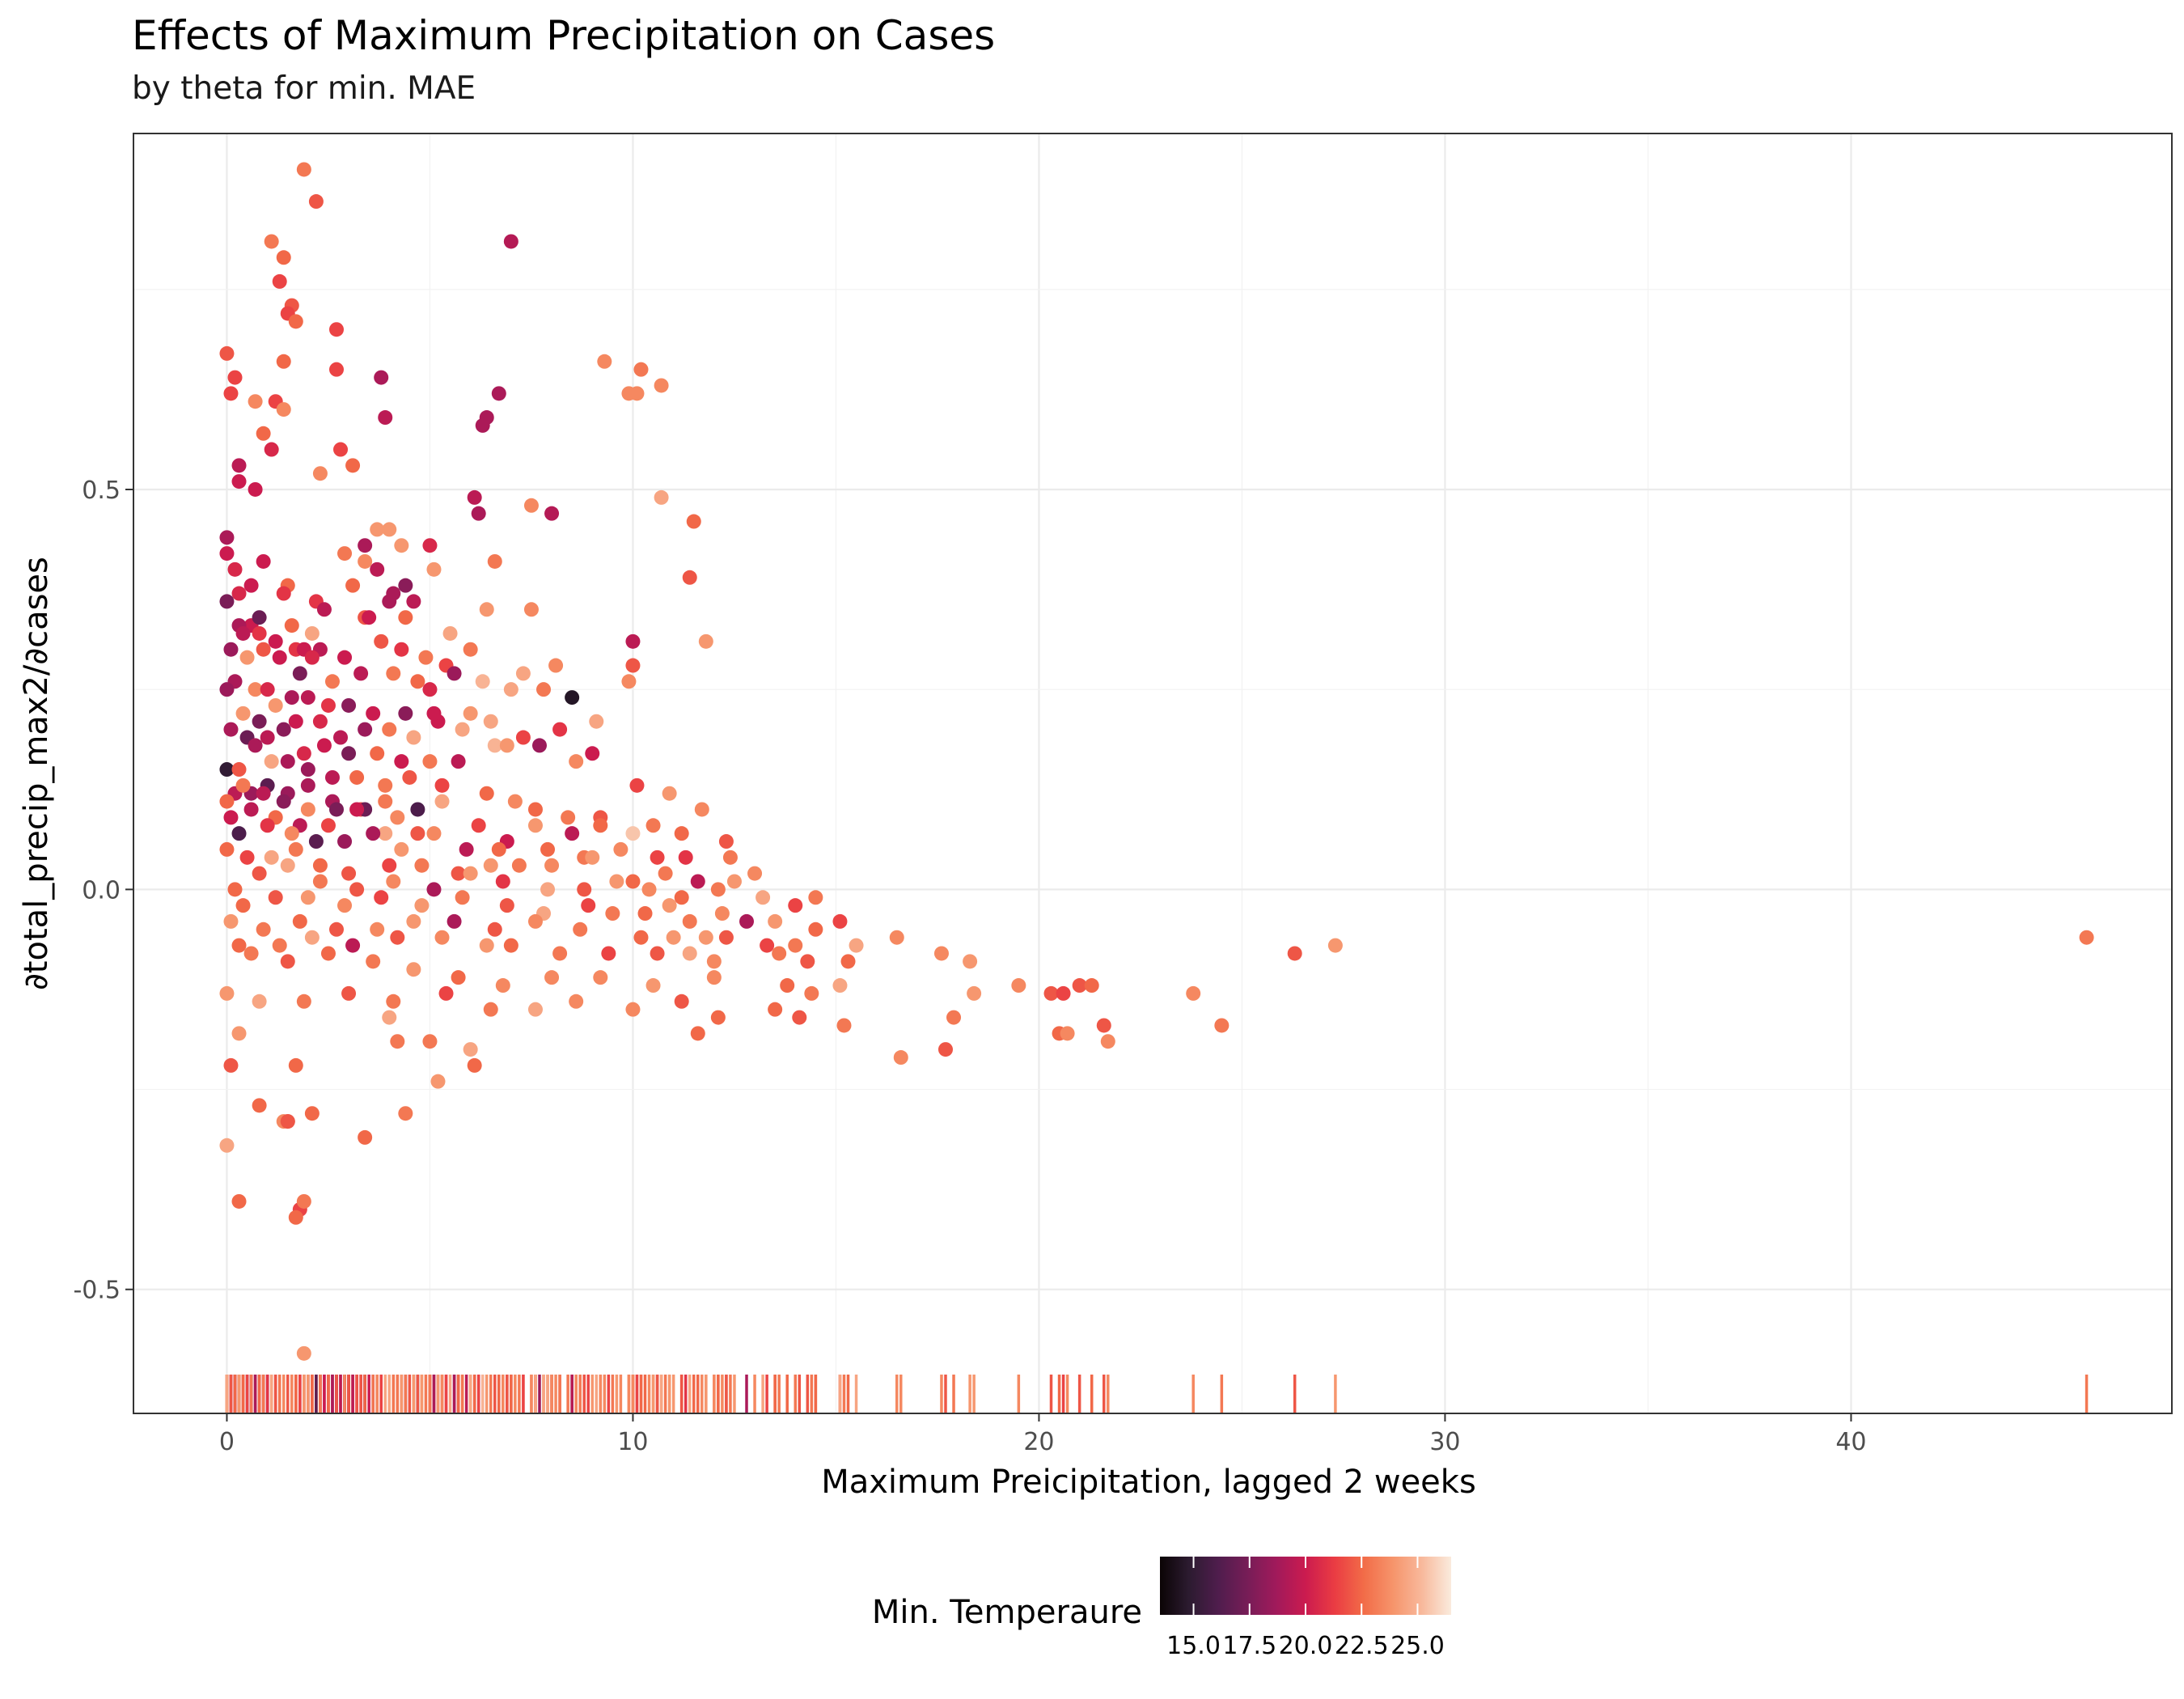 The image size is (2184, 1699). What do you see at coordinates (1444, 1442) in the screenshot?
I see `x-tick-label: 30` at bounding box center [1444, 1442].